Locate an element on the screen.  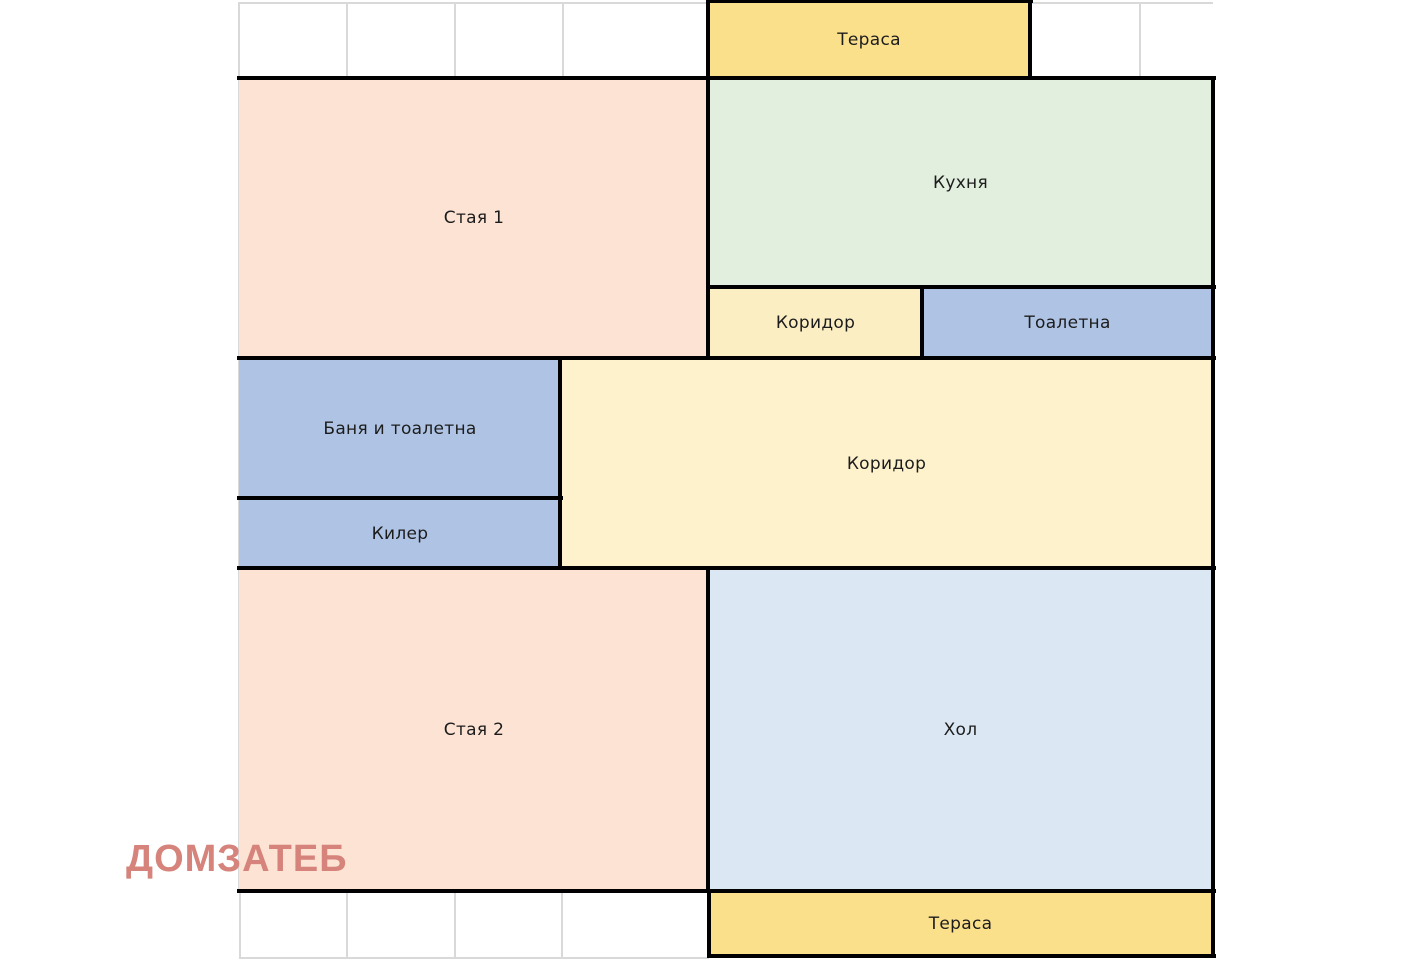
room-pantry: Килер is located at coordinates (400, 533).